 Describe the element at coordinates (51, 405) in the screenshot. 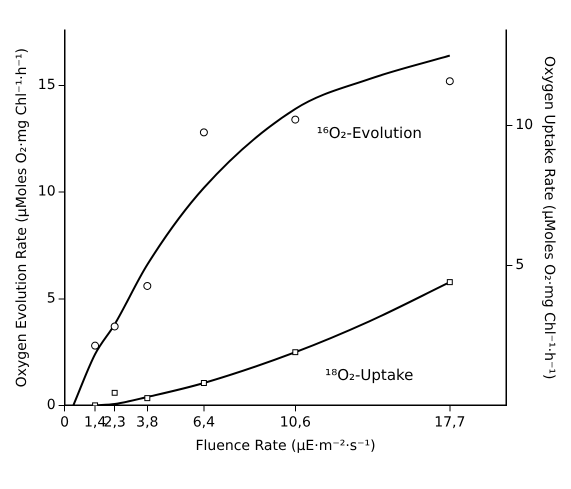

I see `y-tick-label: 0` at that location.